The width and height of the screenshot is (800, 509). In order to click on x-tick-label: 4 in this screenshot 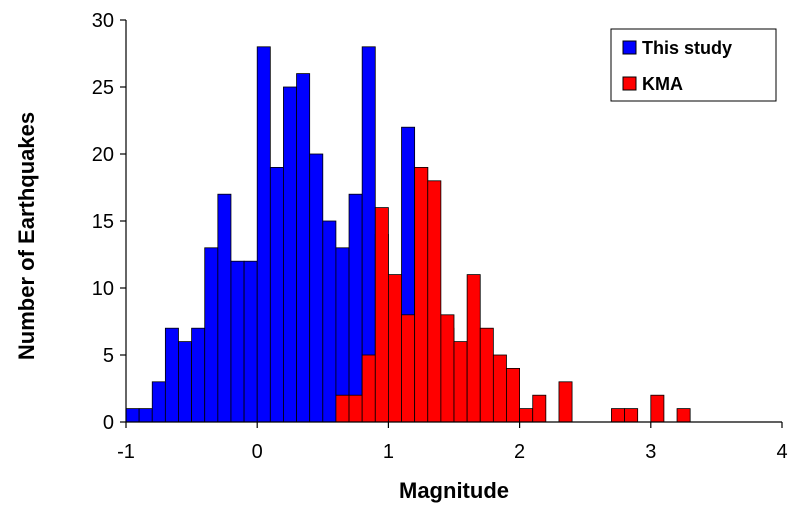, I will do `click(781, 452)`.